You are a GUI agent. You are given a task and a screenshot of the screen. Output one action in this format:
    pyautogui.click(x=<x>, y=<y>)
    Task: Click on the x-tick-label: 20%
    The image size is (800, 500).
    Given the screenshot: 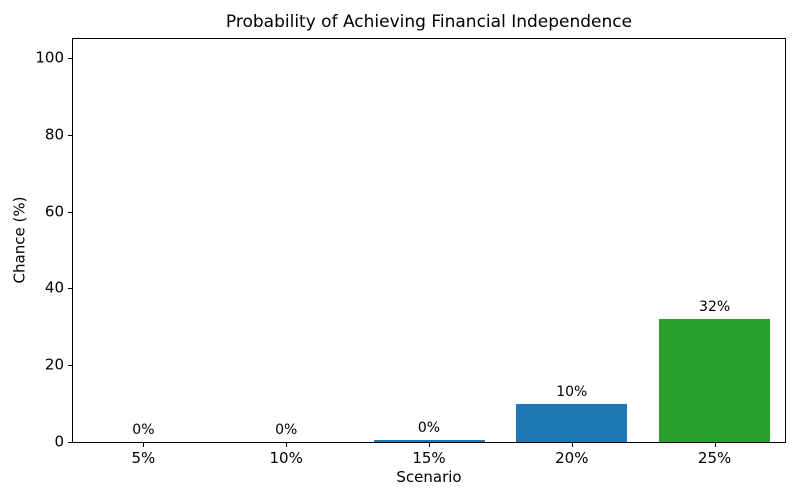 What is the action you would take?
    pyautogui.click(x=572, y=458)
    